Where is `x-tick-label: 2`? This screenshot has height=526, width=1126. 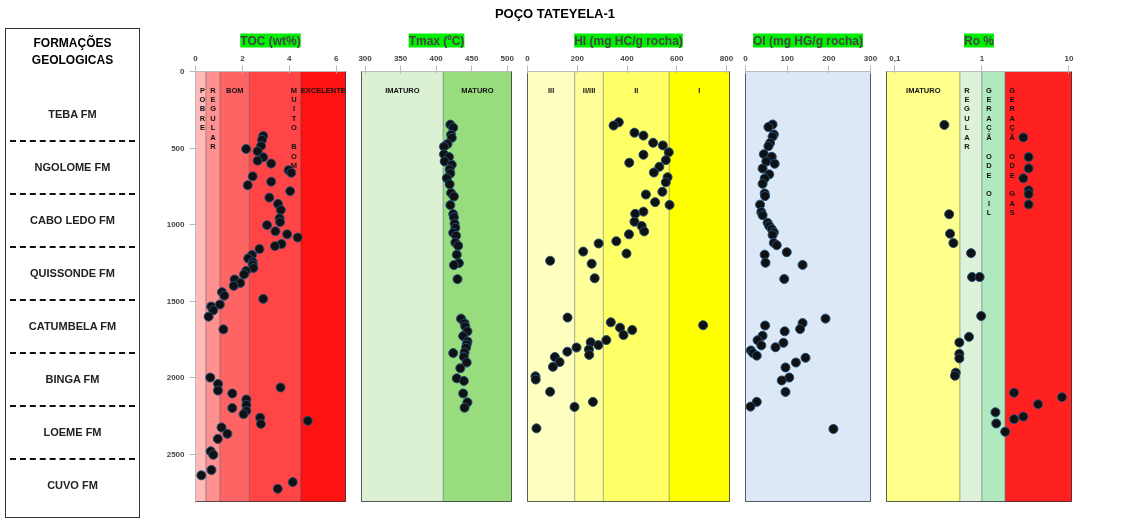
x-tick-label: 2 is located at coordinates (243, 58).